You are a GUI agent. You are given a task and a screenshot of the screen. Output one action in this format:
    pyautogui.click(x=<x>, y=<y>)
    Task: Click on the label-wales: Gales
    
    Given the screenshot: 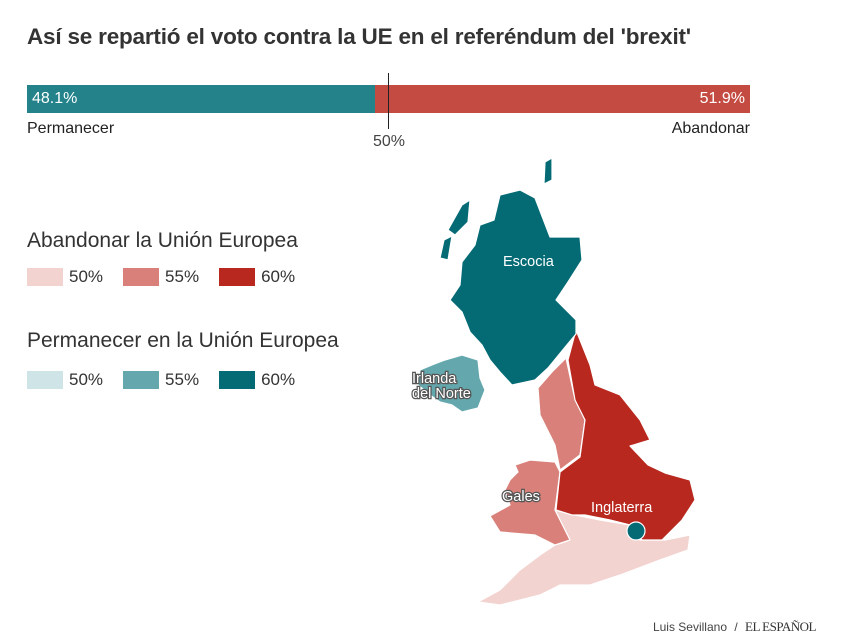 What is the action you would take?
    pyautogui.click(x=521, y=497)
    